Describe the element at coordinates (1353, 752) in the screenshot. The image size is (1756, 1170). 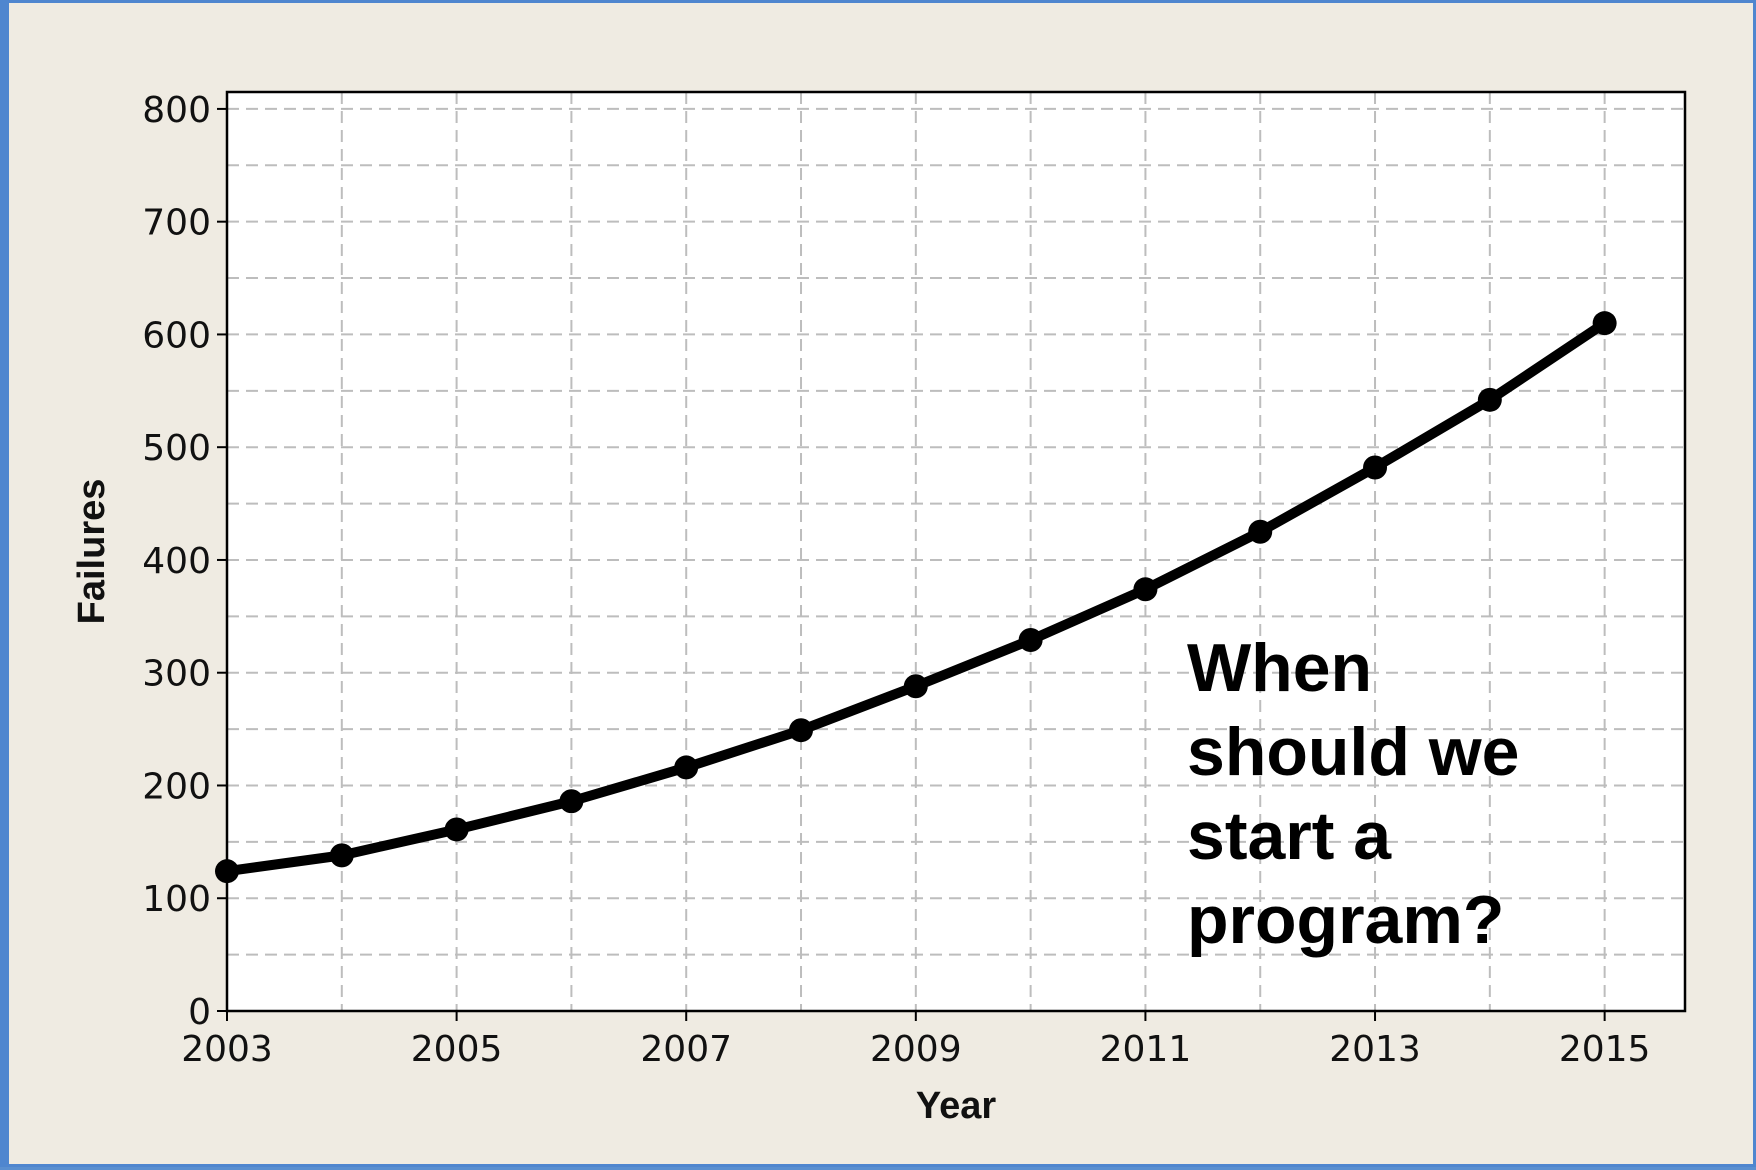
I see `annotation-line-2: should we` at that location.